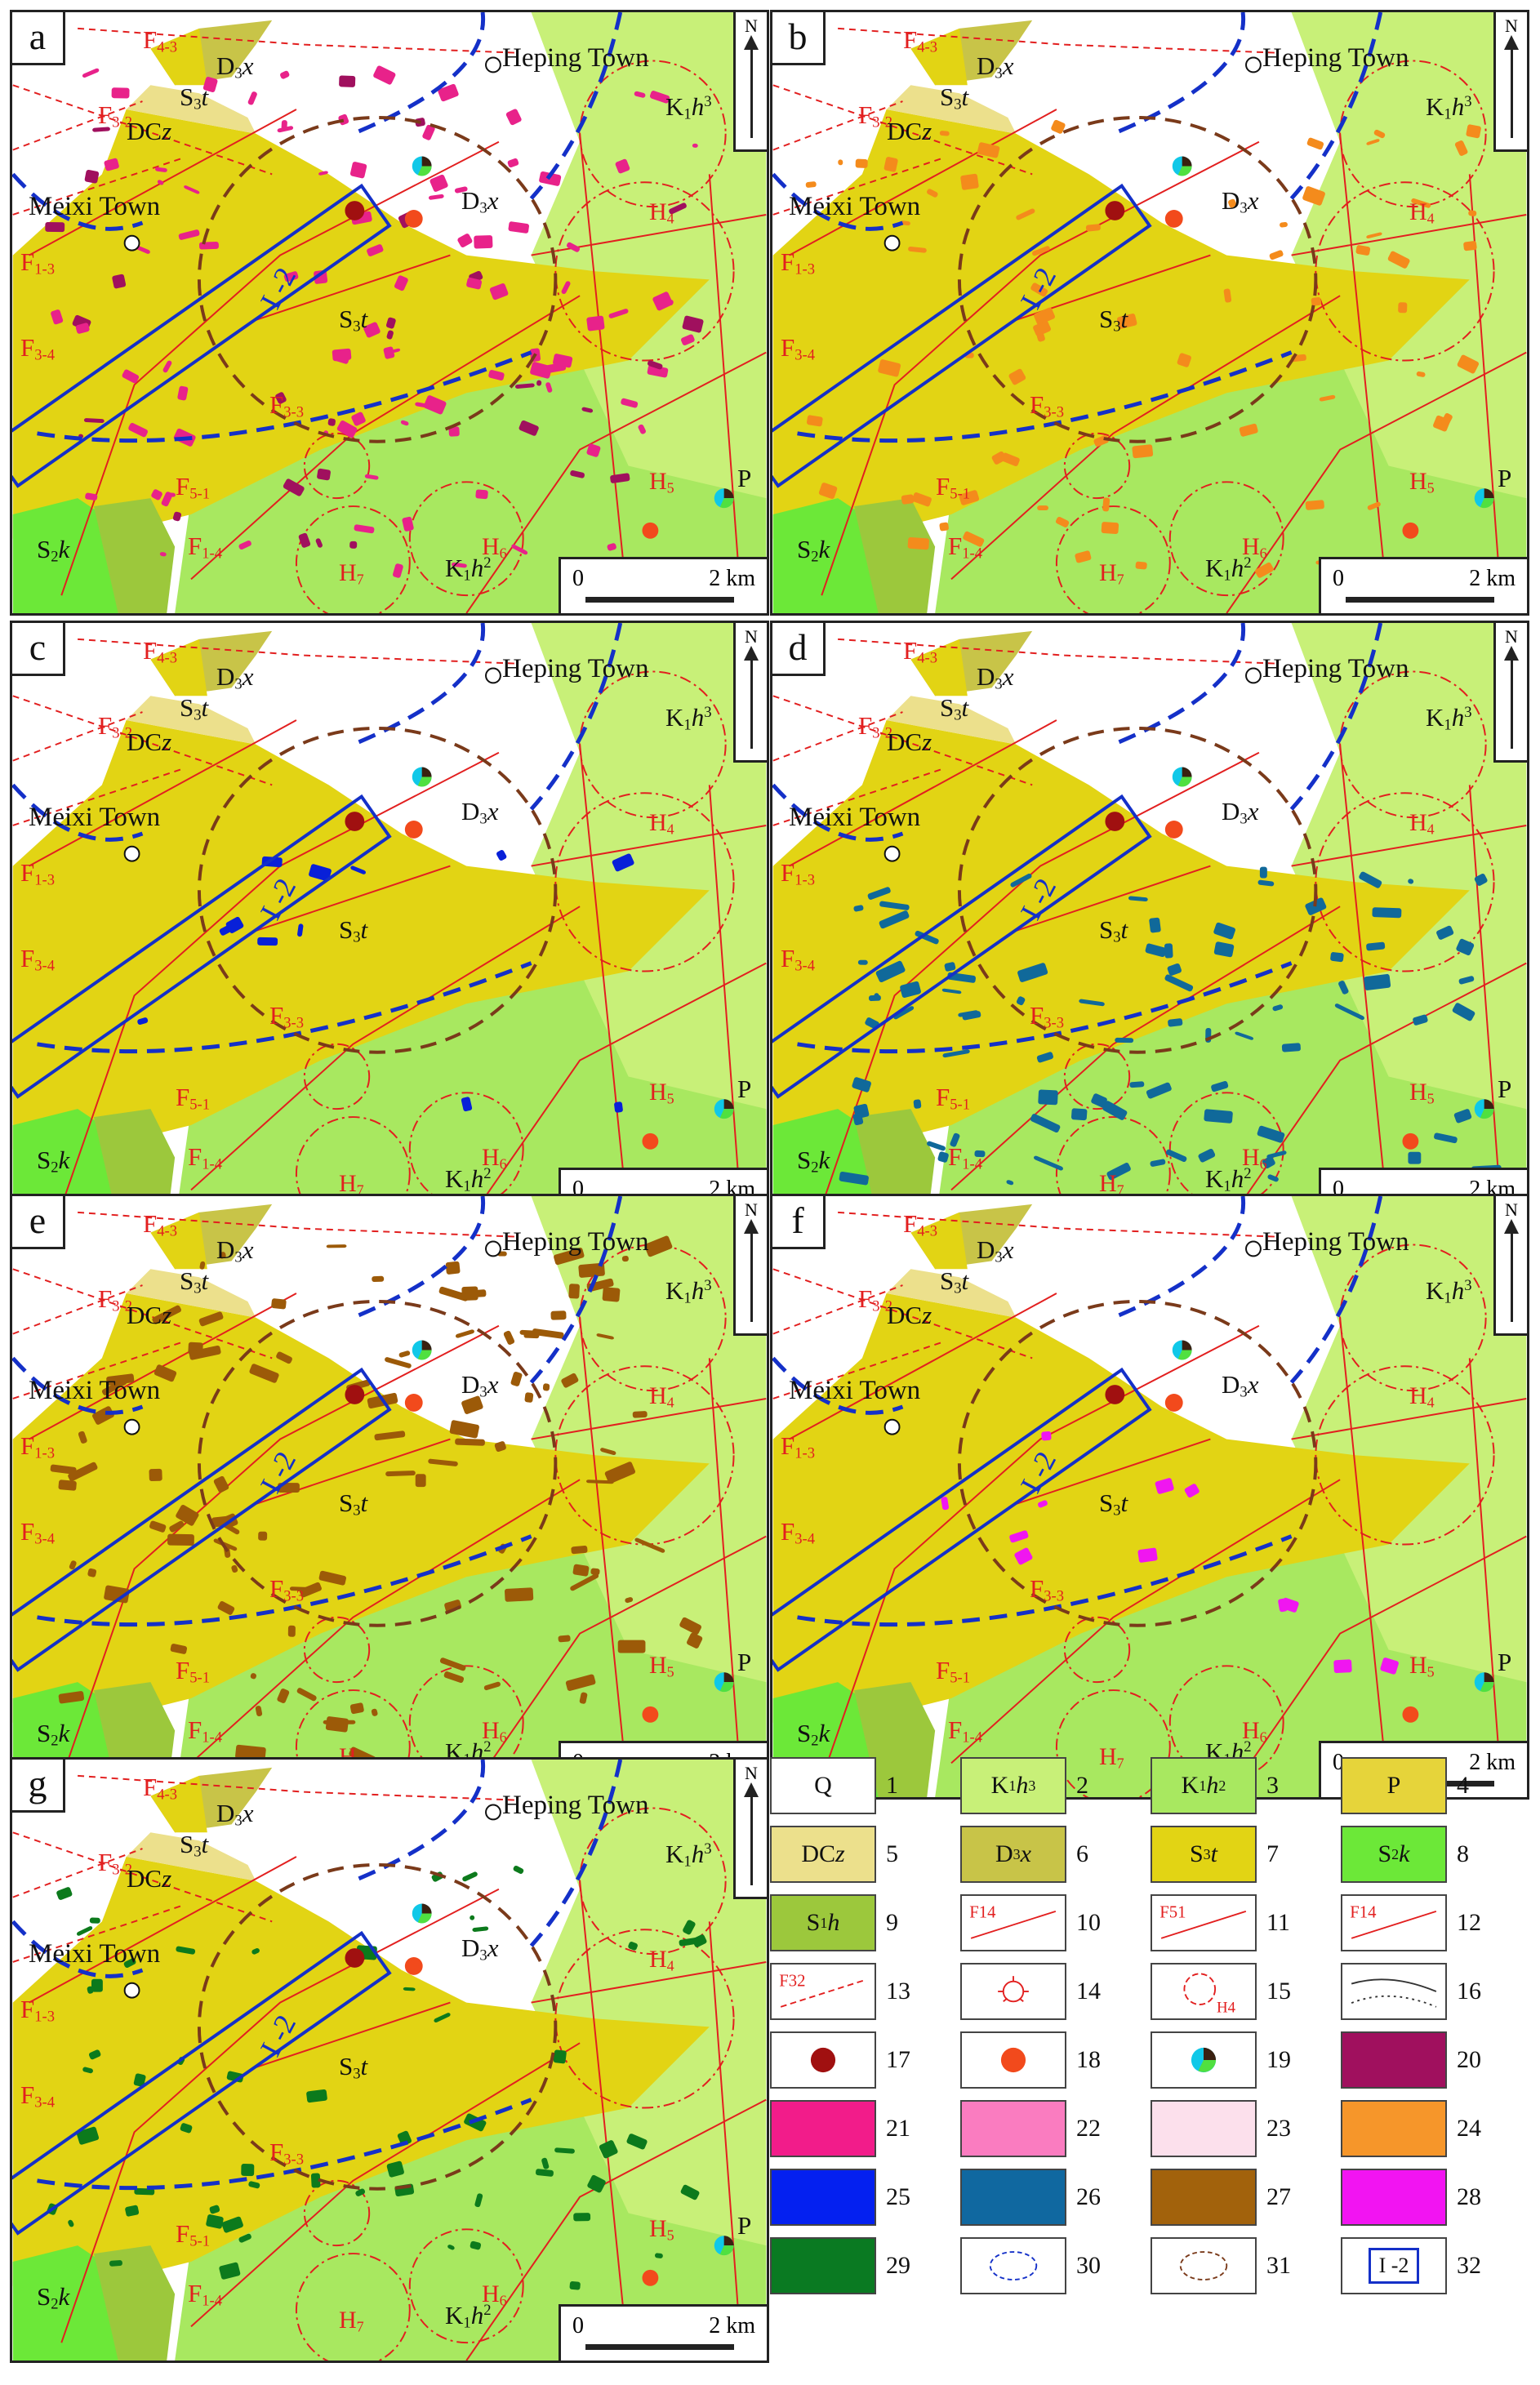  I want to click on fault-label: F3-2, so click(115, 726).